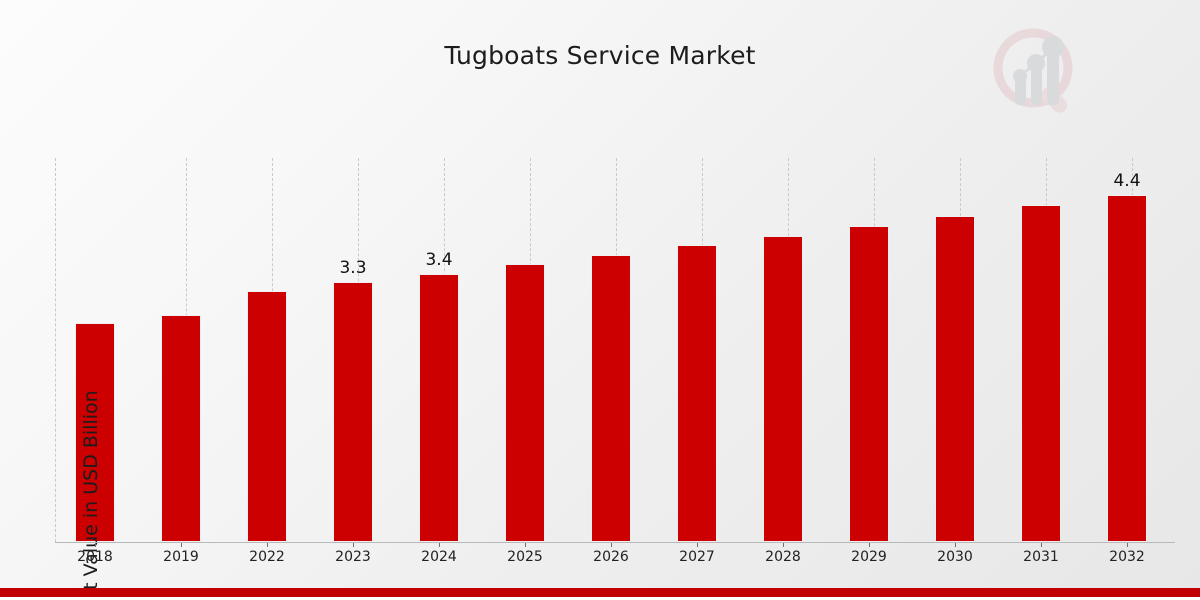 This screenshot has width=1200, height=600. I want to click on x-tick-label-2028: 2028, so click(783, 557).